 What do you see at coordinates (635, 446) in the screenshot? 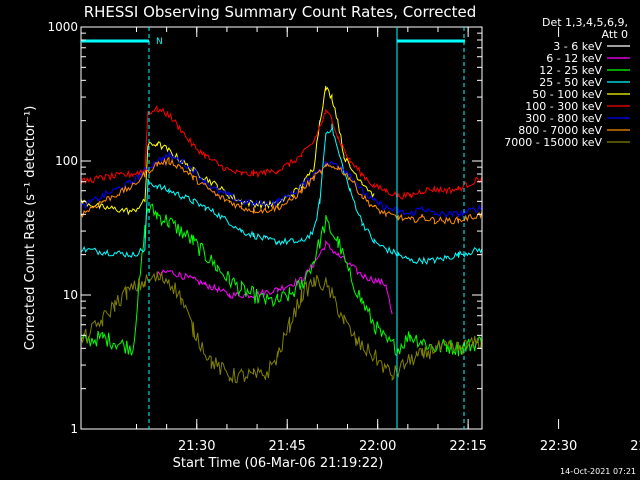
I see `x-tick-label: 22:45` at bounding box center [635, 446].